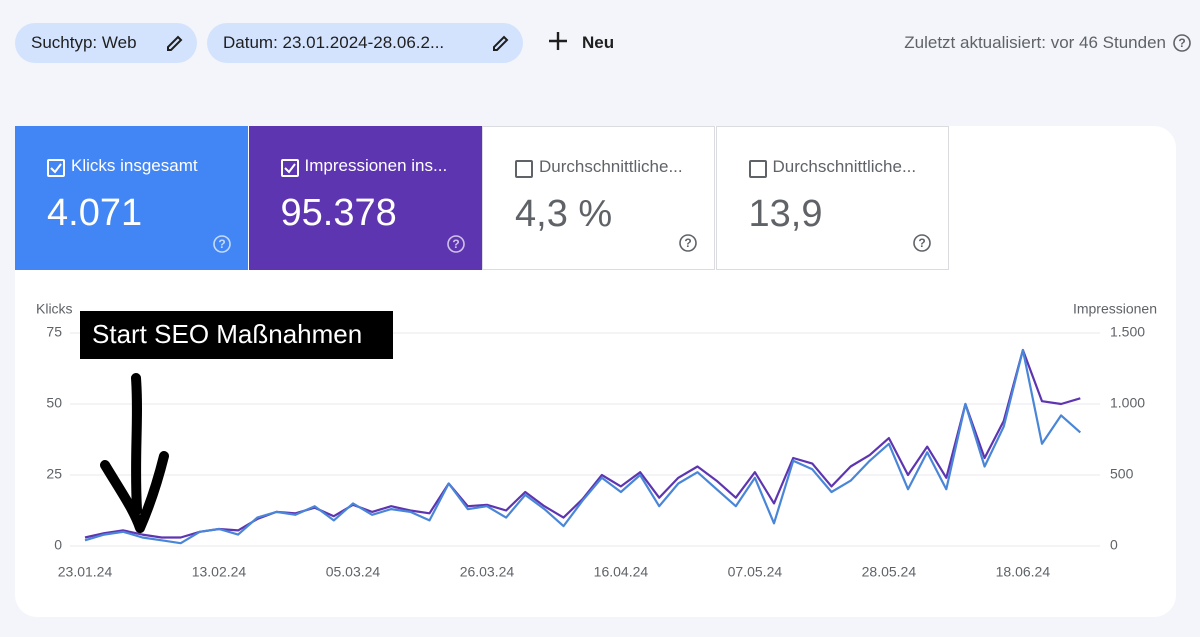 Image resolution: width=1200 pixels, height=637 pixels. Describe the element at coordinates (219, 572) in the screenshot. I see `x-tick-label: 13.02.24` at that location.